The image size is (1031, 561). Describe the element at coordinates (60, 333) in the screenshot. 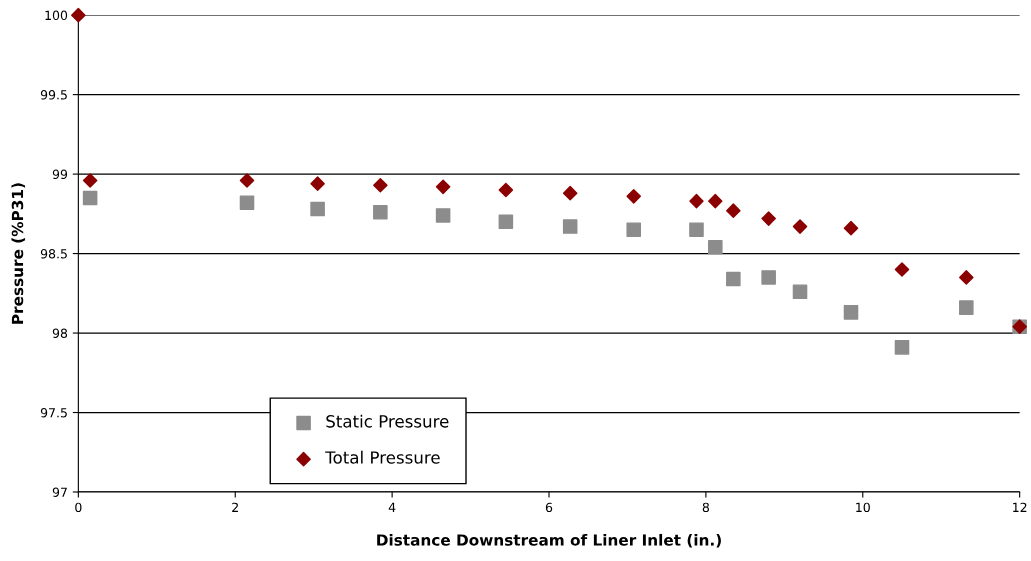

I see `y-tick-label: 98` at that location.